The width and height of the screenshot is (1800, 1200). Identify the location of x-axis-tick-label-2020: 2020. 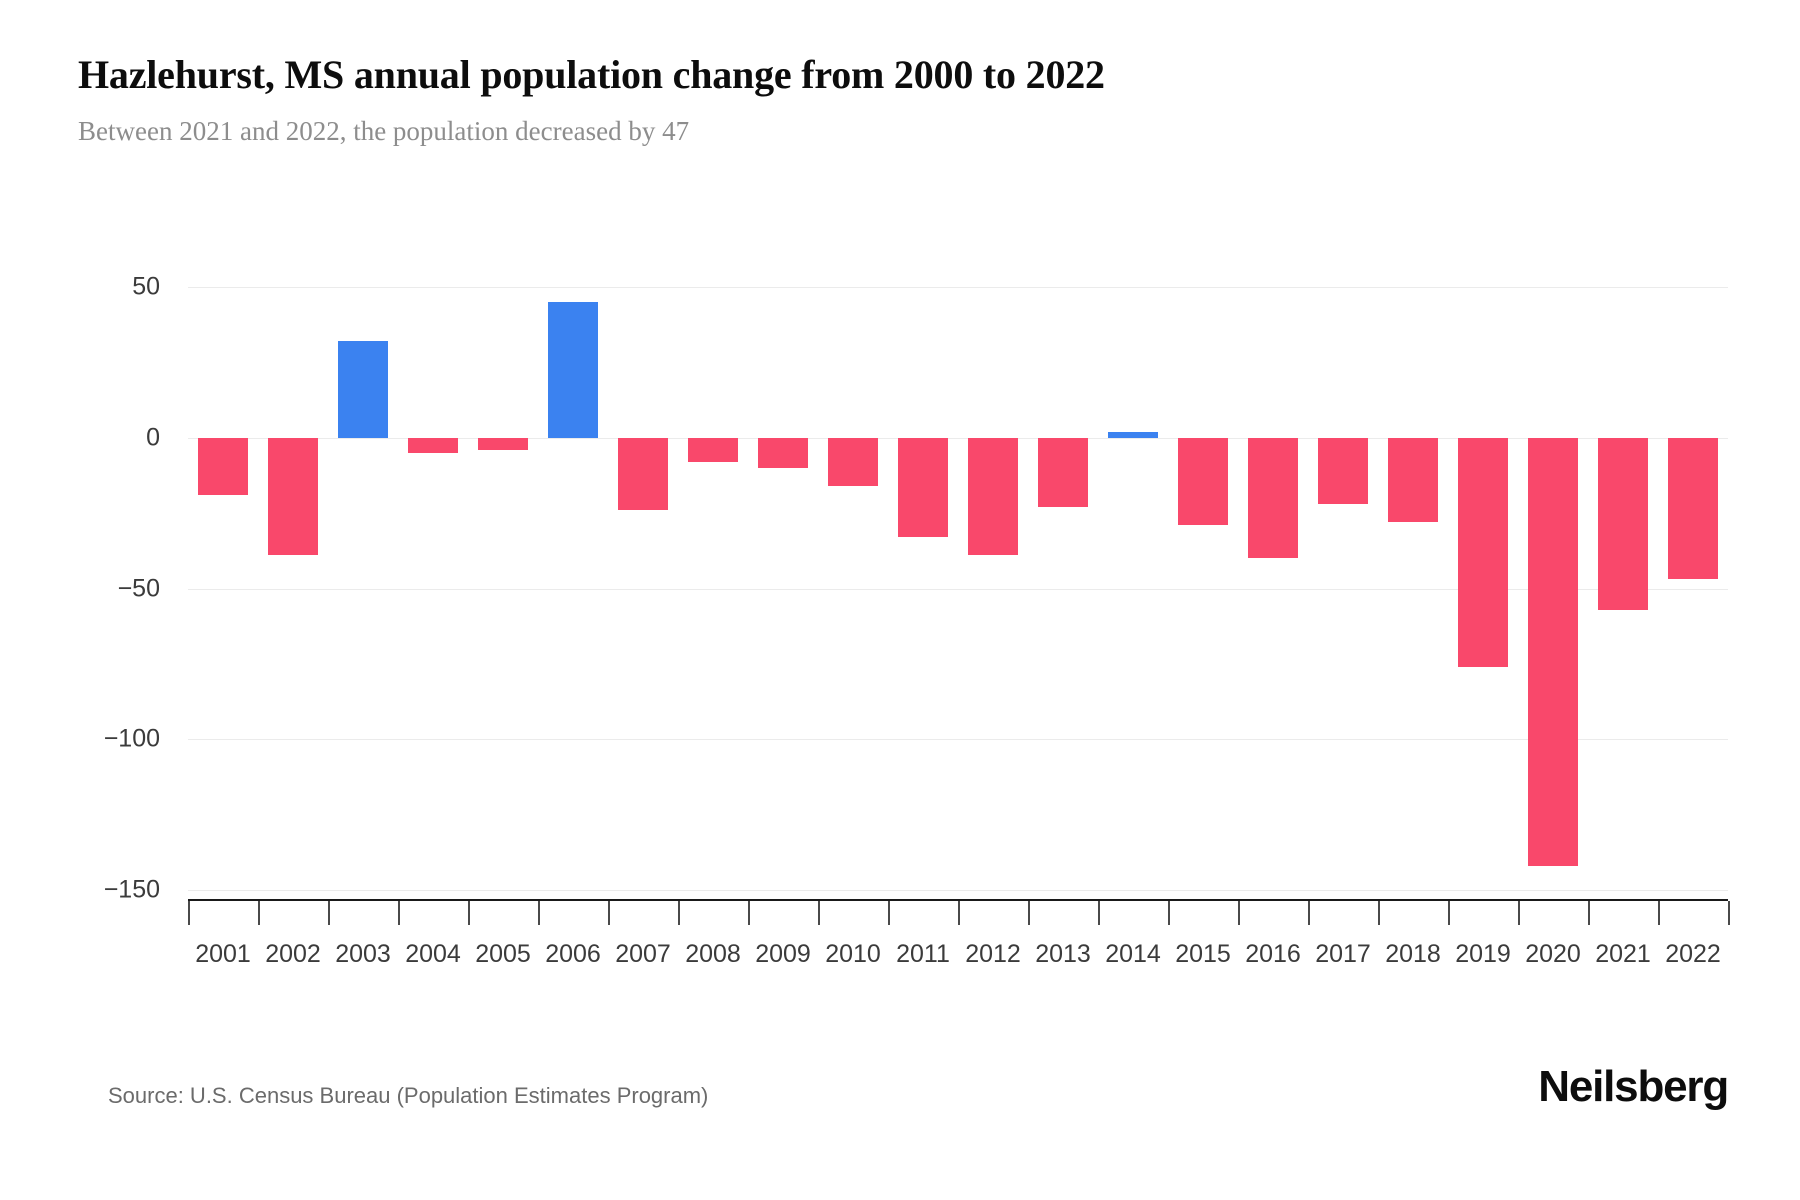
(1553, 954).